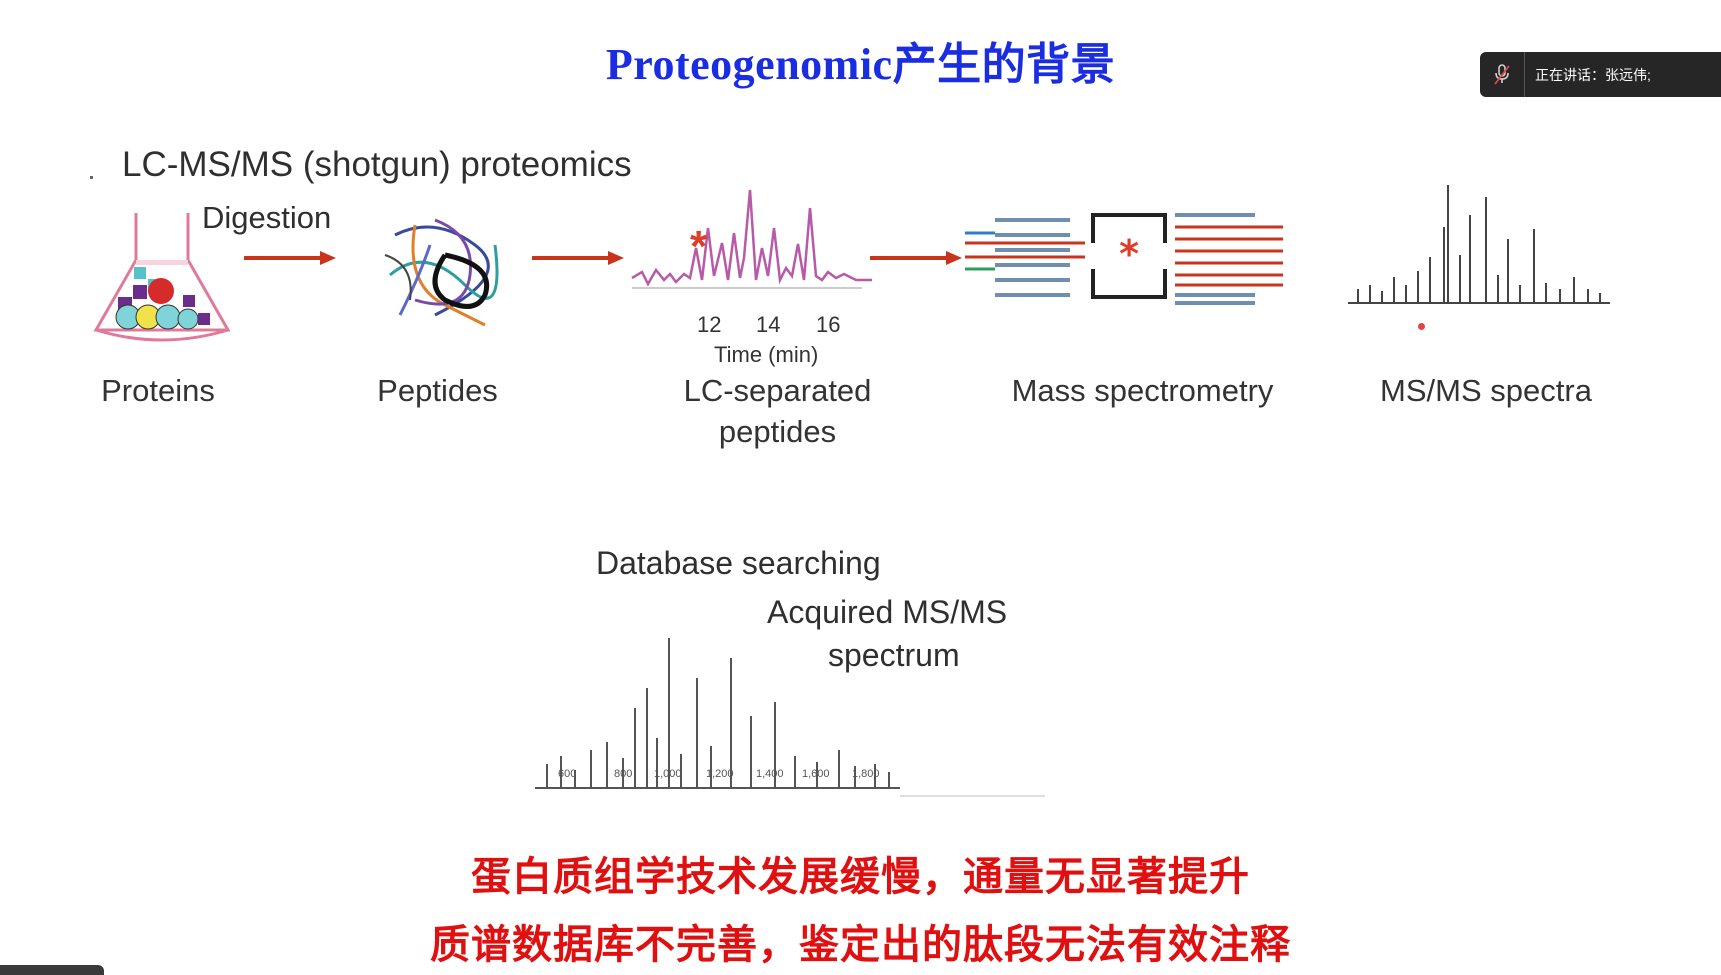 Image resolution: width=1721 pixels, height=975 pixels. What do you see at coordinates (1421, 326) in the screenshot?
I see `cursor-marker` at bounding box center [1421, 326].